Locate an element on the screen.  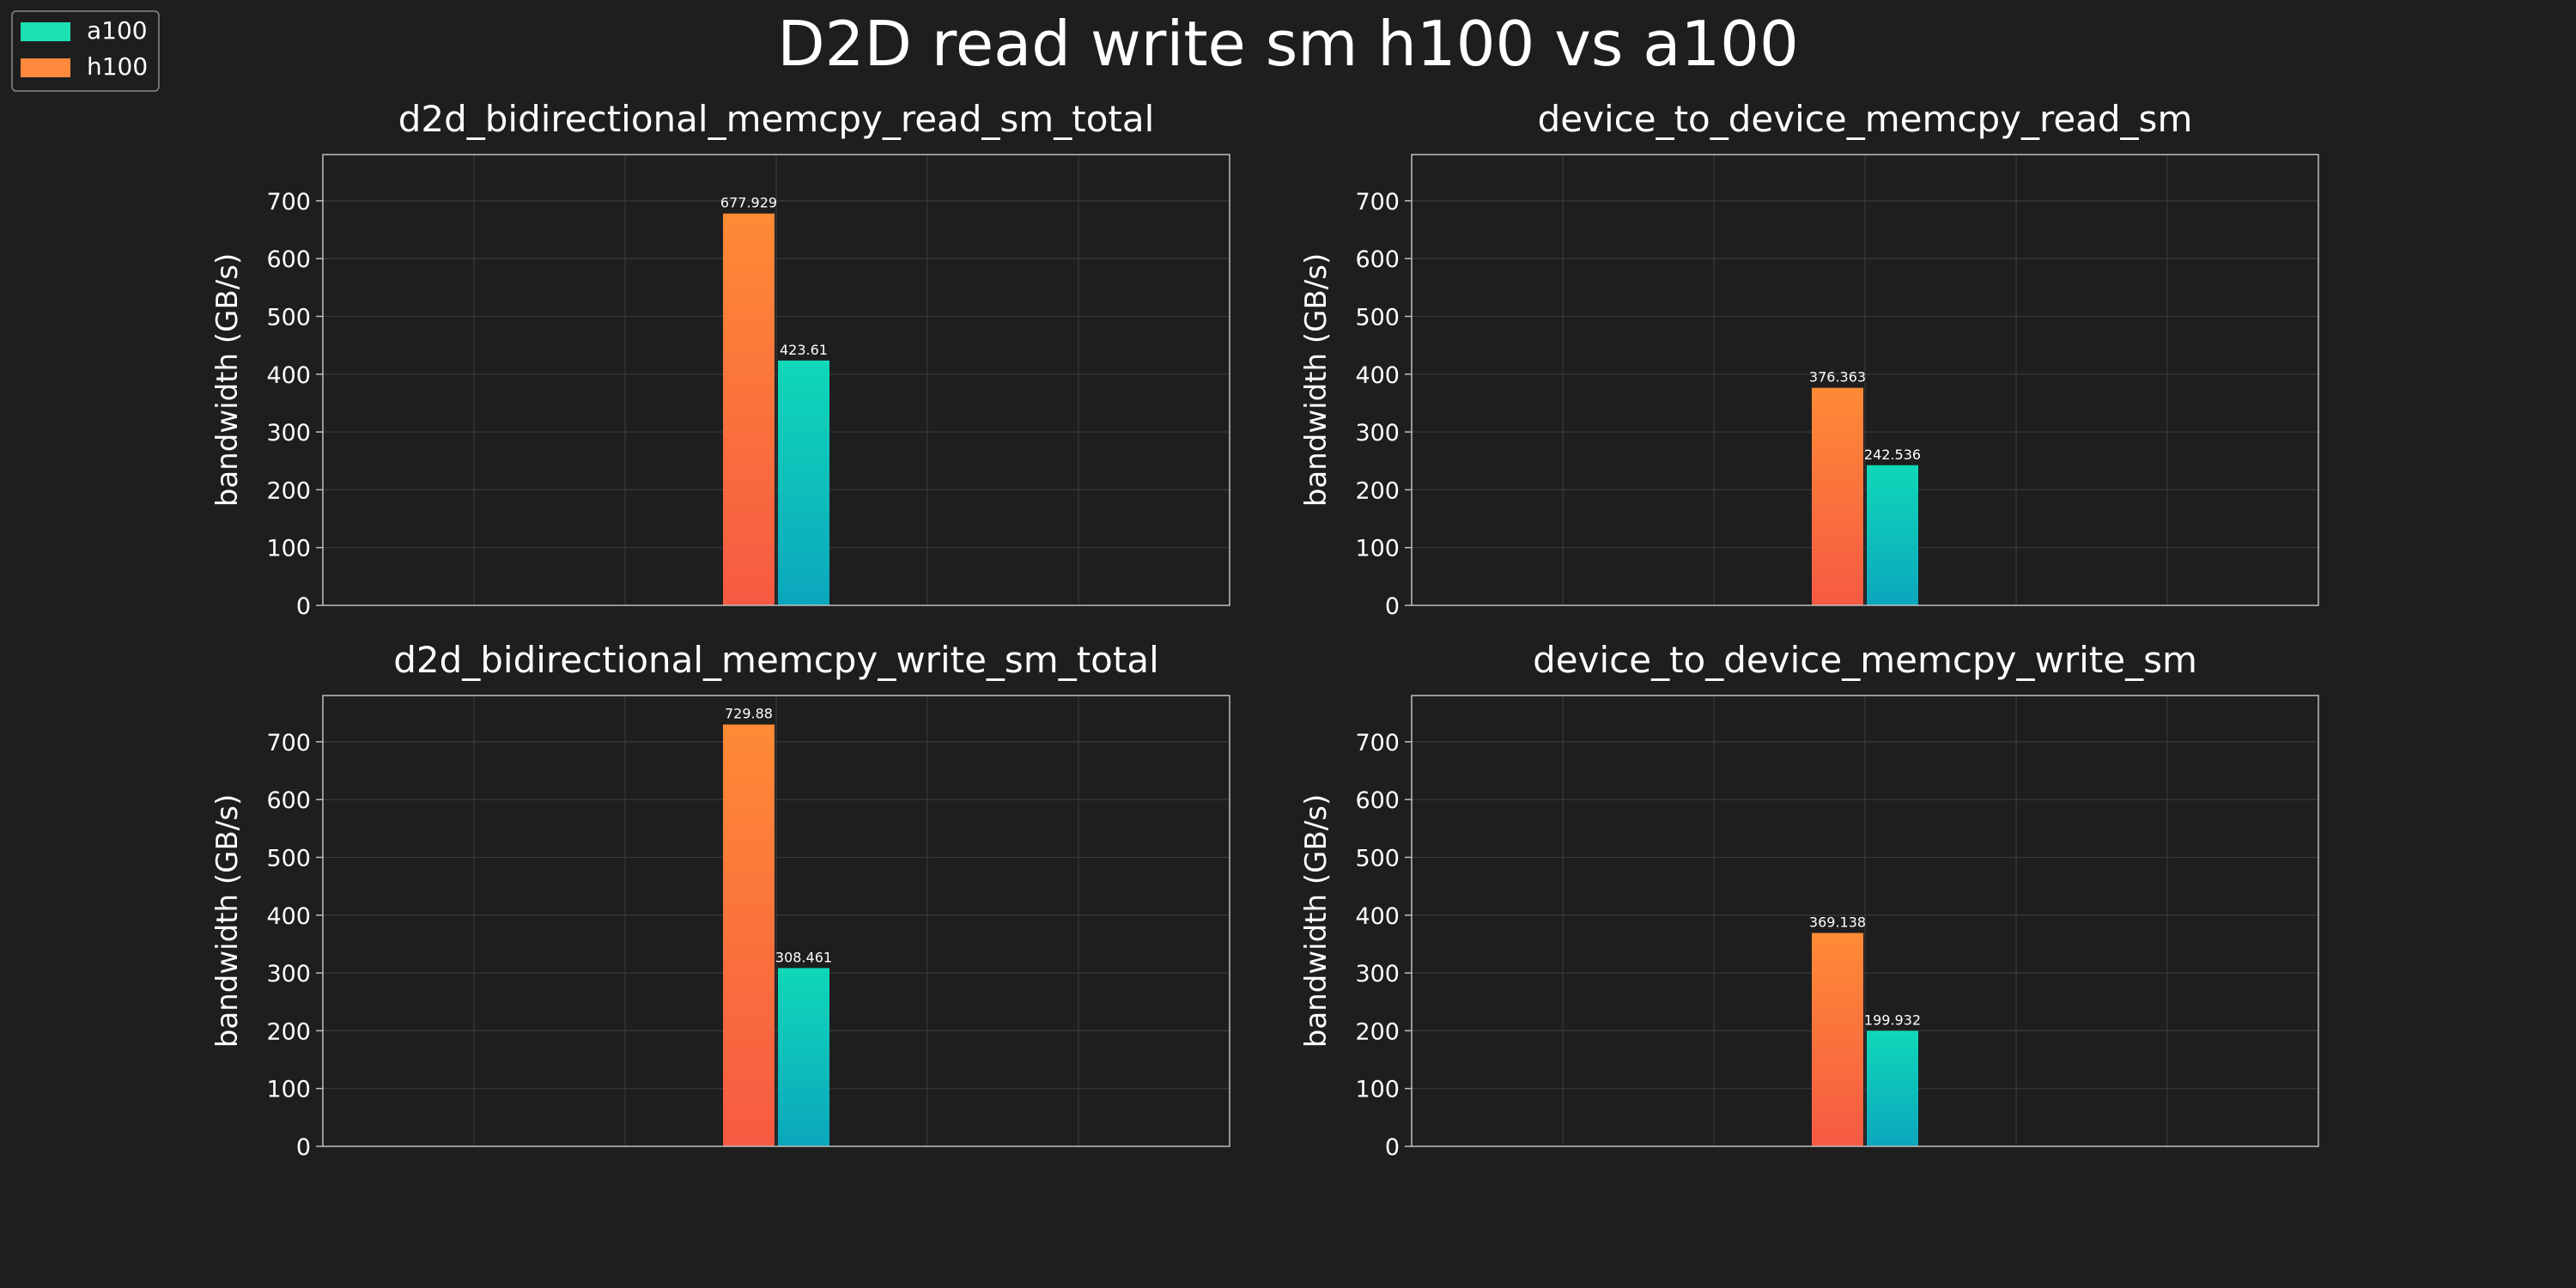
figure-title: D2D read write sm h100 vs a100 is located at coordinates (1288, 44).